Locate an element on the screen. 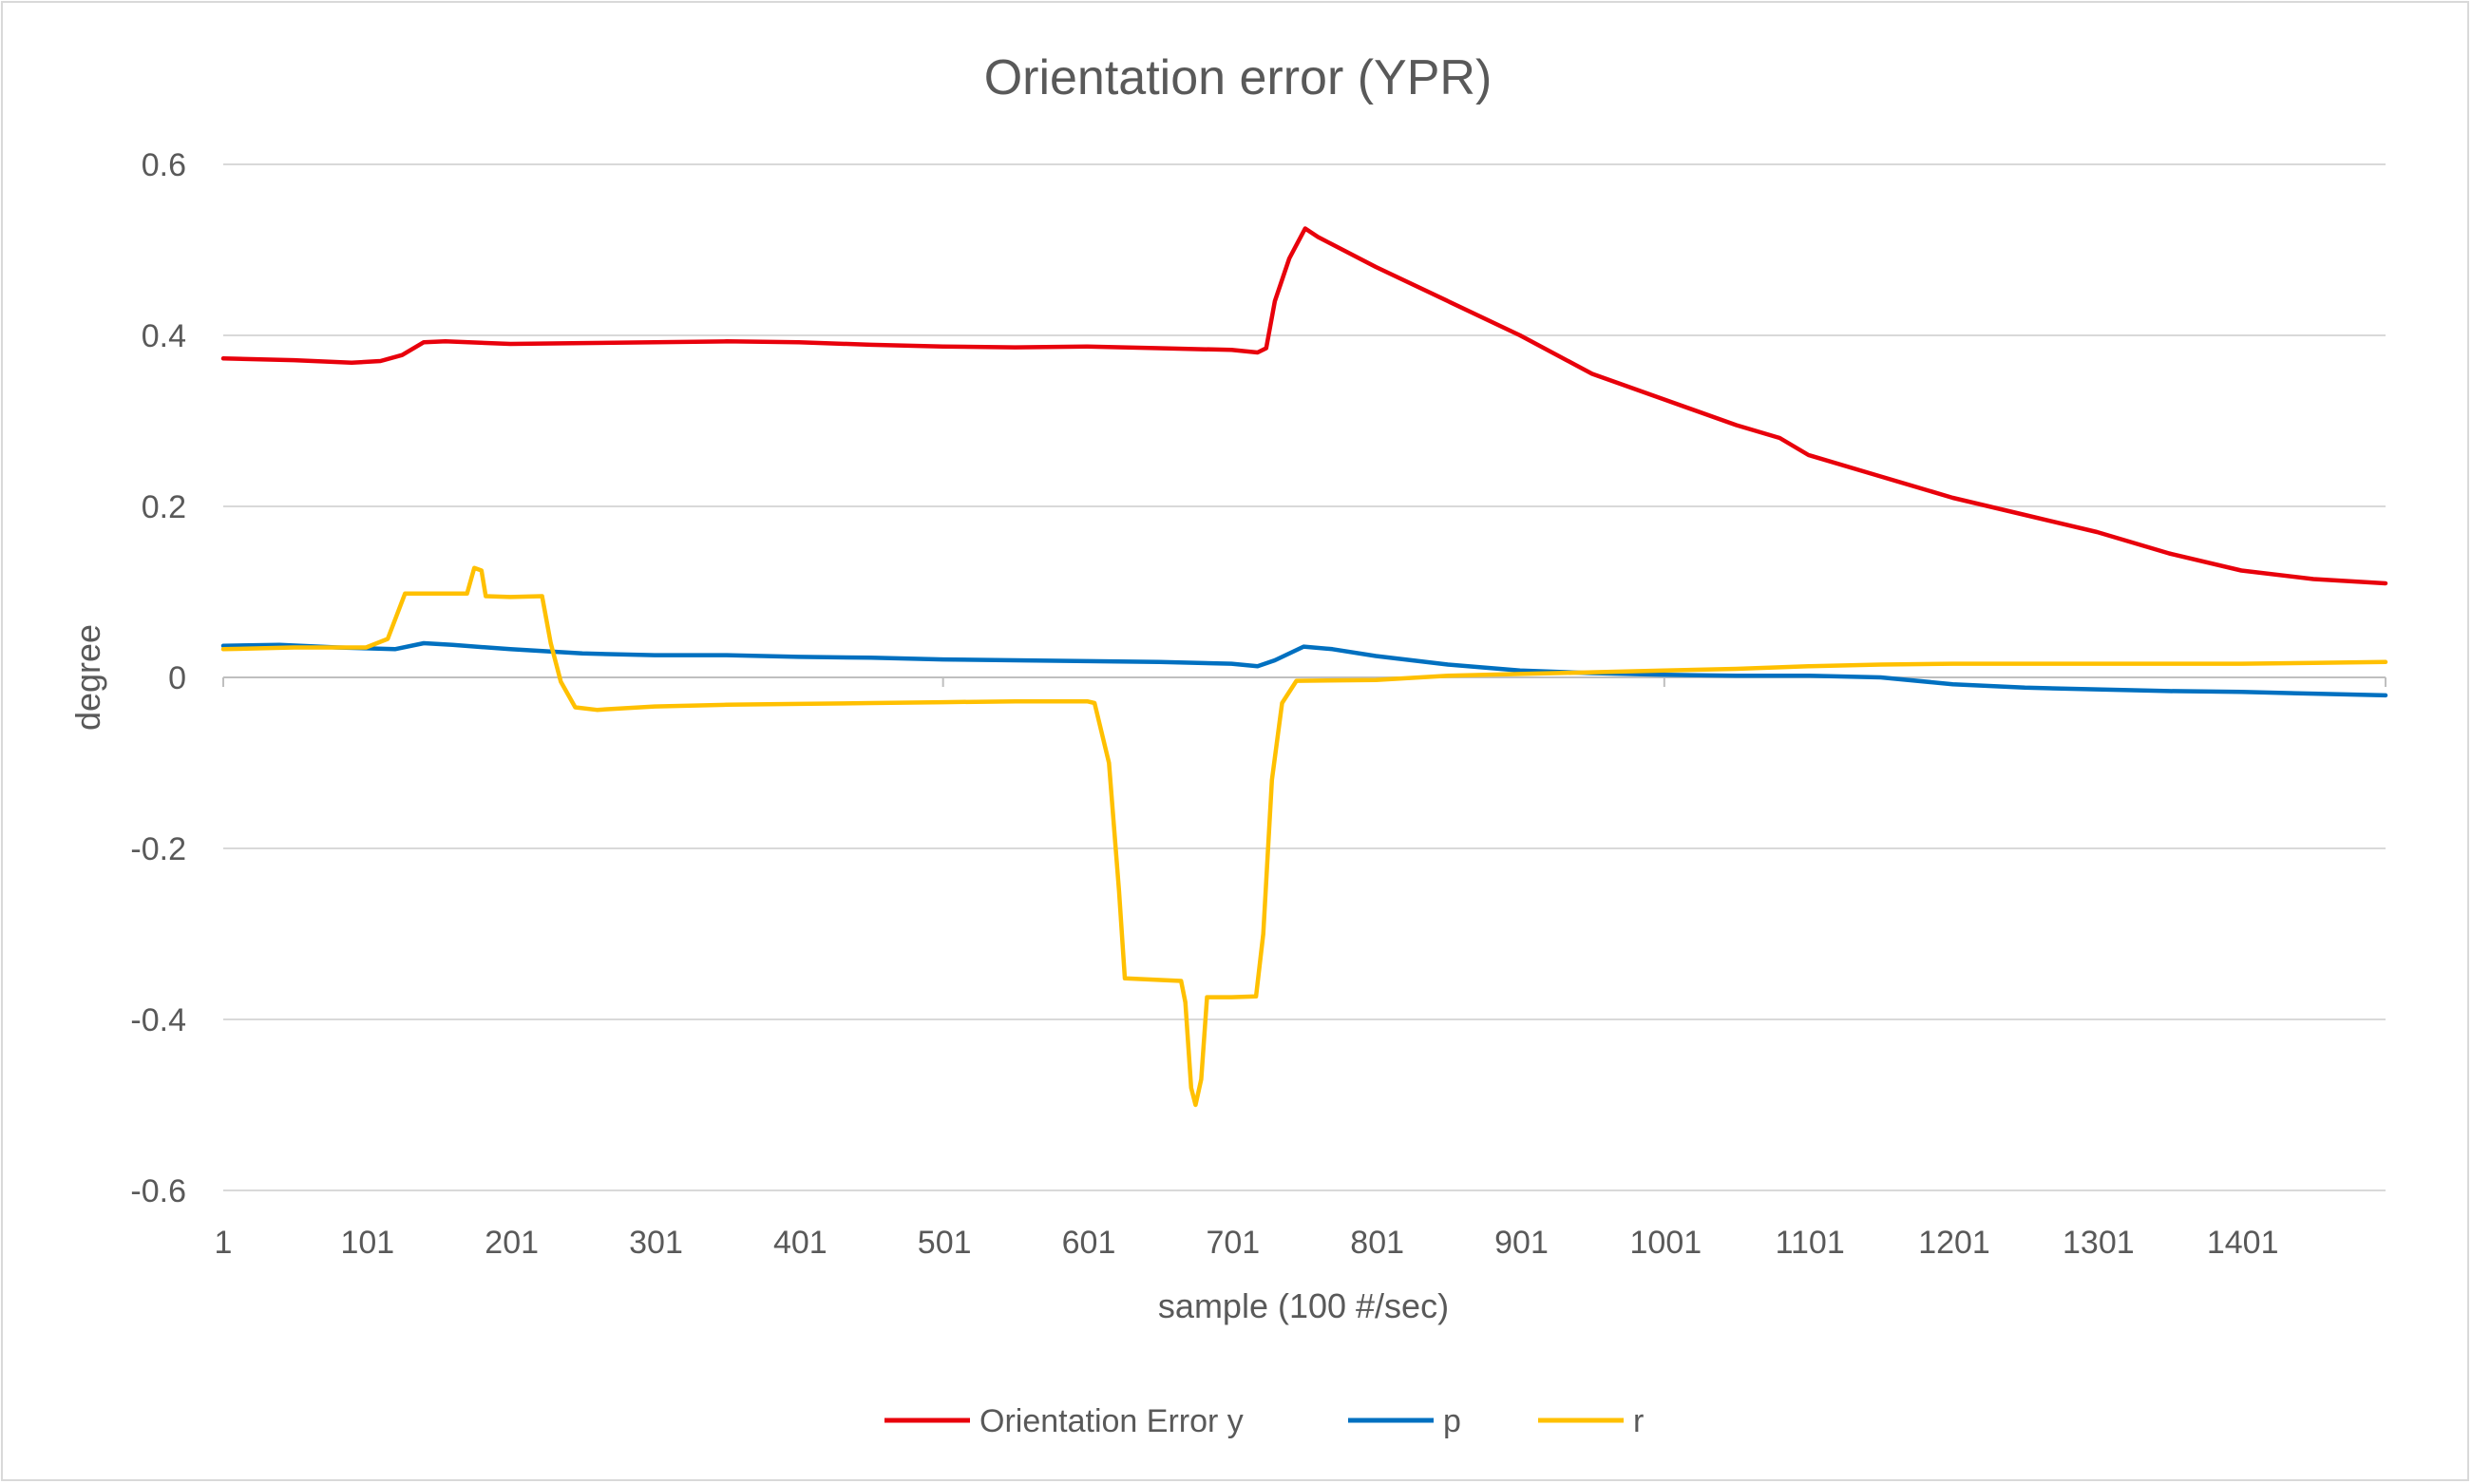 This screenshot has width=2472, height=1484. y-tick-label: -0.4 is located at coordinates (158, 1020).